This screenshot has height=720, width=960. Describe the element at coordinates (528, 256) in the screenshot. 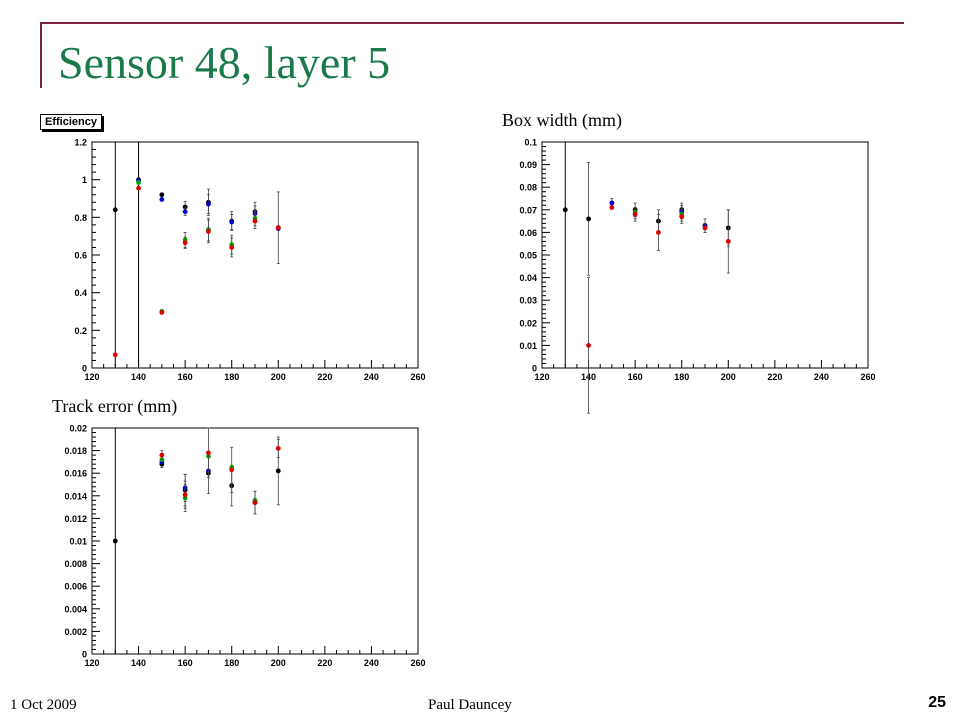

I see `y-tick-label: 0.05` at that location.